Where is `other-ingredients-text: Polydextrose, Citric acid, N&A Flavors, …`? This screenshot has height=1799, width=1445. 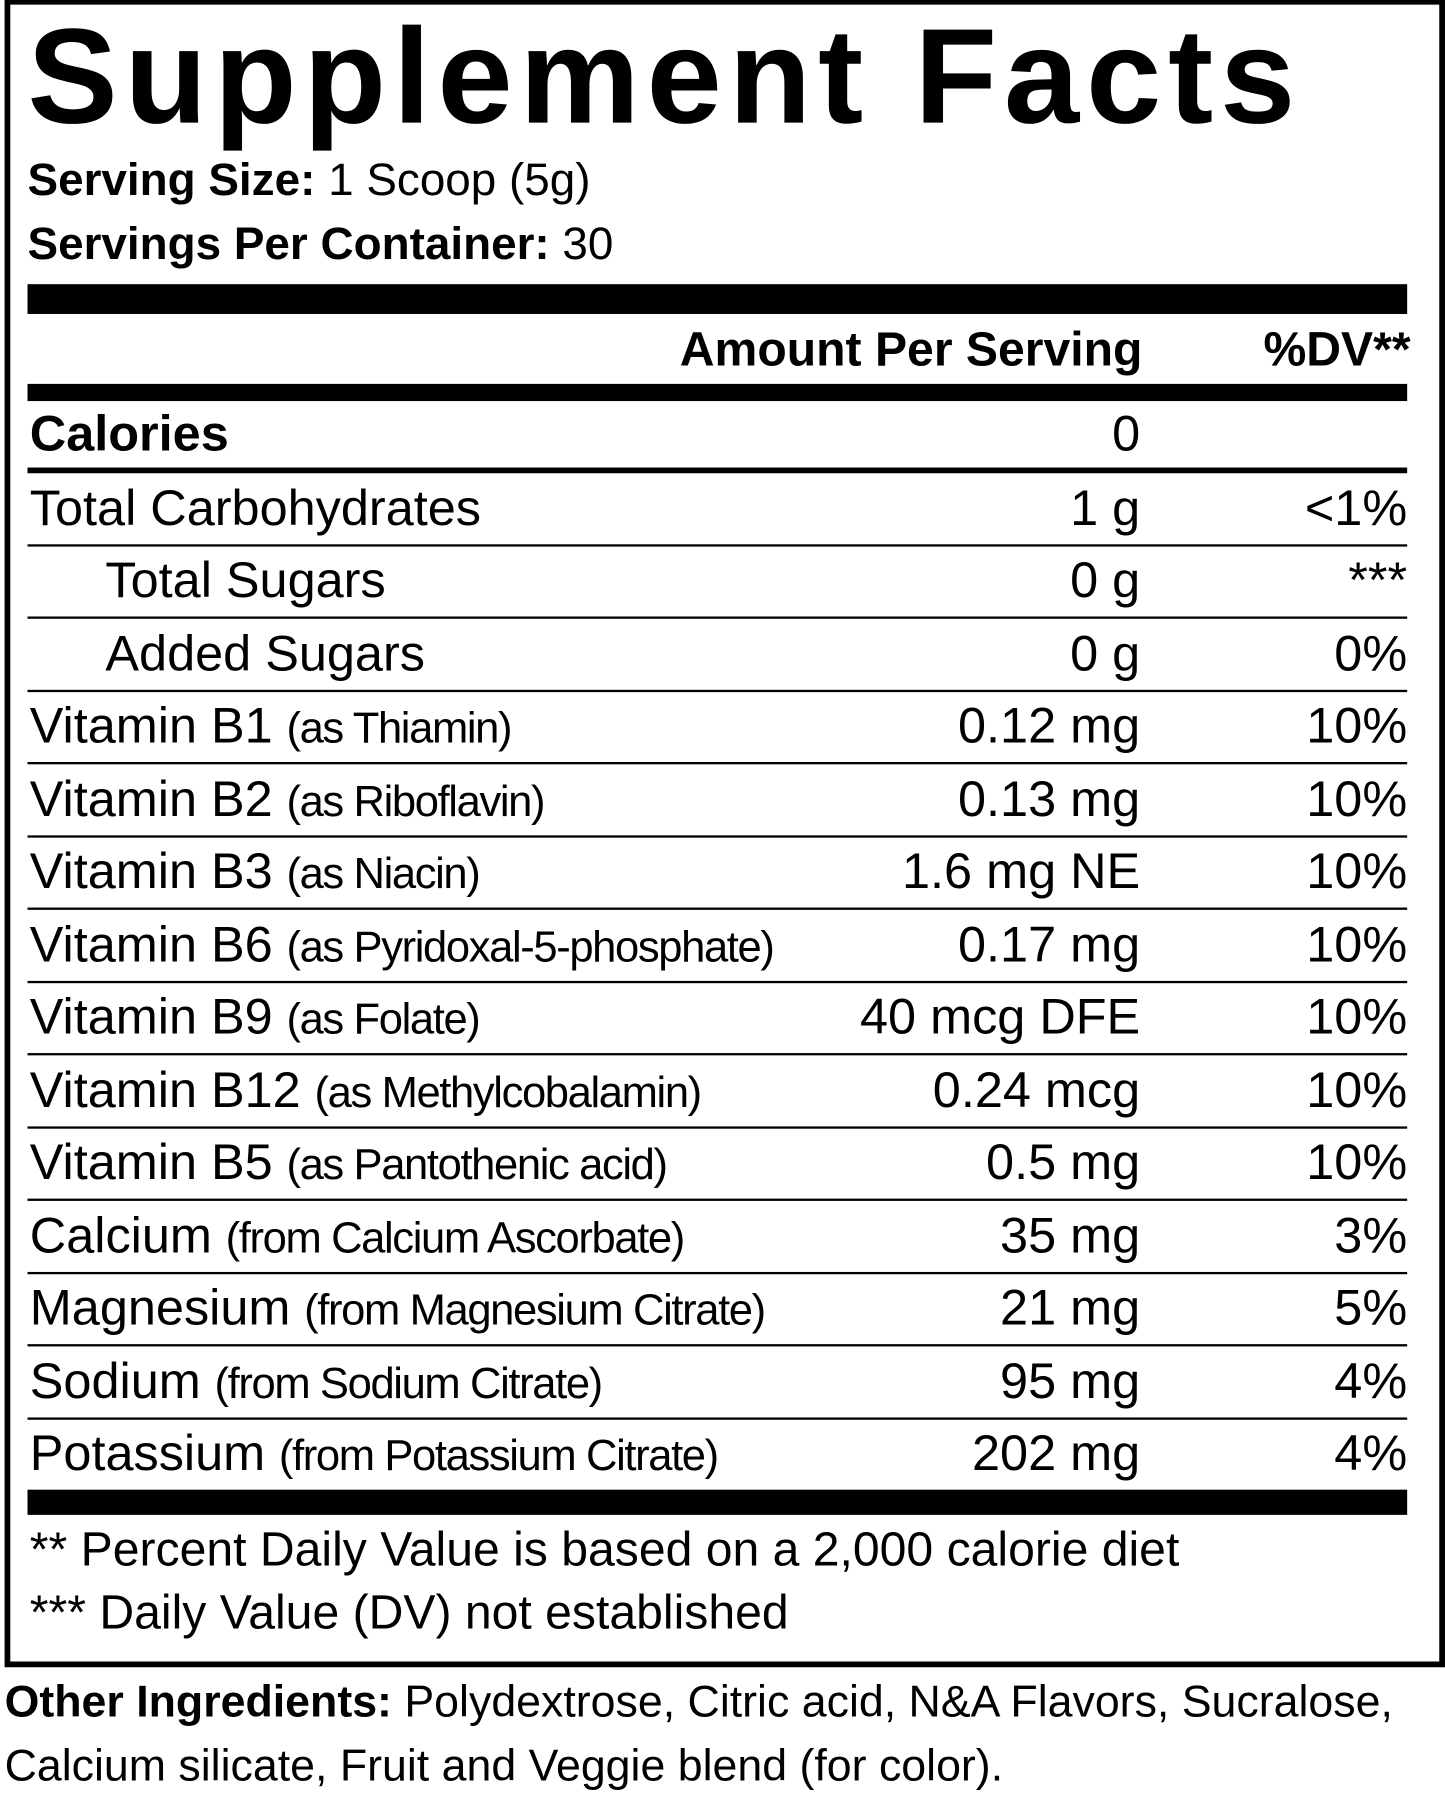
other-ingredients-text: Polydextrose, Citric acid, N&A Flavors, … is located at coordinates (698, 1734).